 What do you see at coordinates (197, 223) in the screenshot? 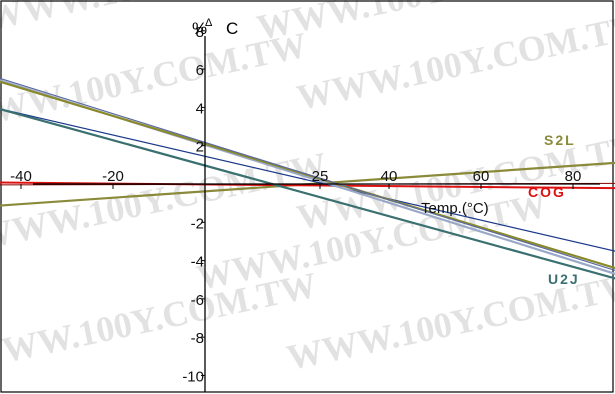
I see `y-tick-label: -2` at bounding box center [197, 223].